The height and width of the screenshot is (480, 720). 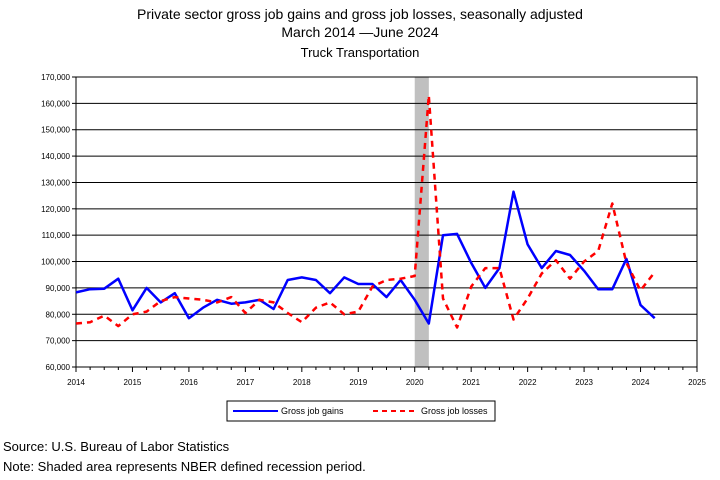 What do you see at coordinates (58, 341) in the screenshot?
I see `y-tick-label: 70,000` at bounding box center [58, 341].